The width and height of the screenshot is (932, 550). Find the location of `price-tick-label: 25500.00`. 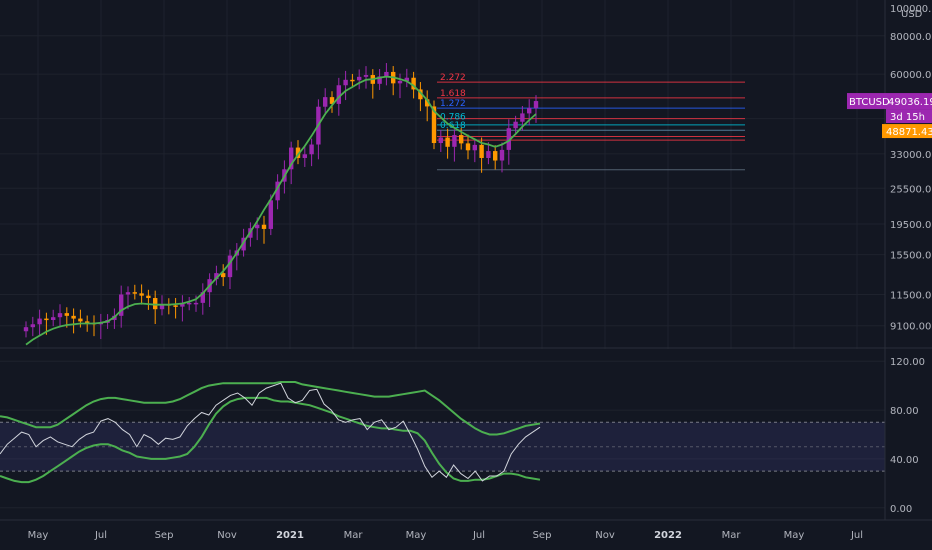

price-tick-label: 25500.00 is located at coordinates (911, 189).